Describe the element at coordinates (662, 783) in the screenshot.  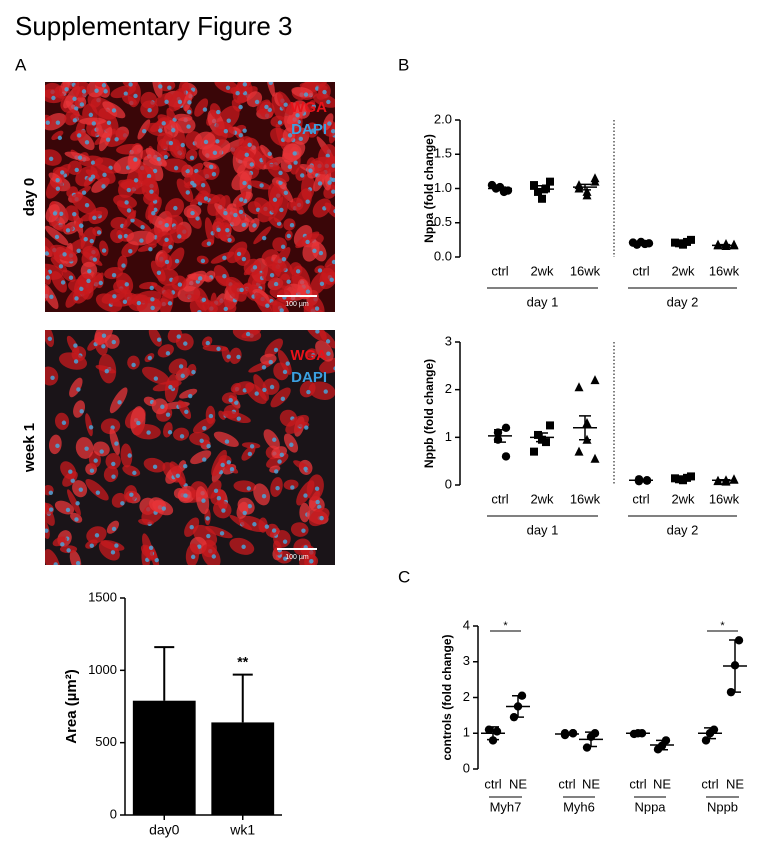
I see `x-tick-label: NE` at that location.